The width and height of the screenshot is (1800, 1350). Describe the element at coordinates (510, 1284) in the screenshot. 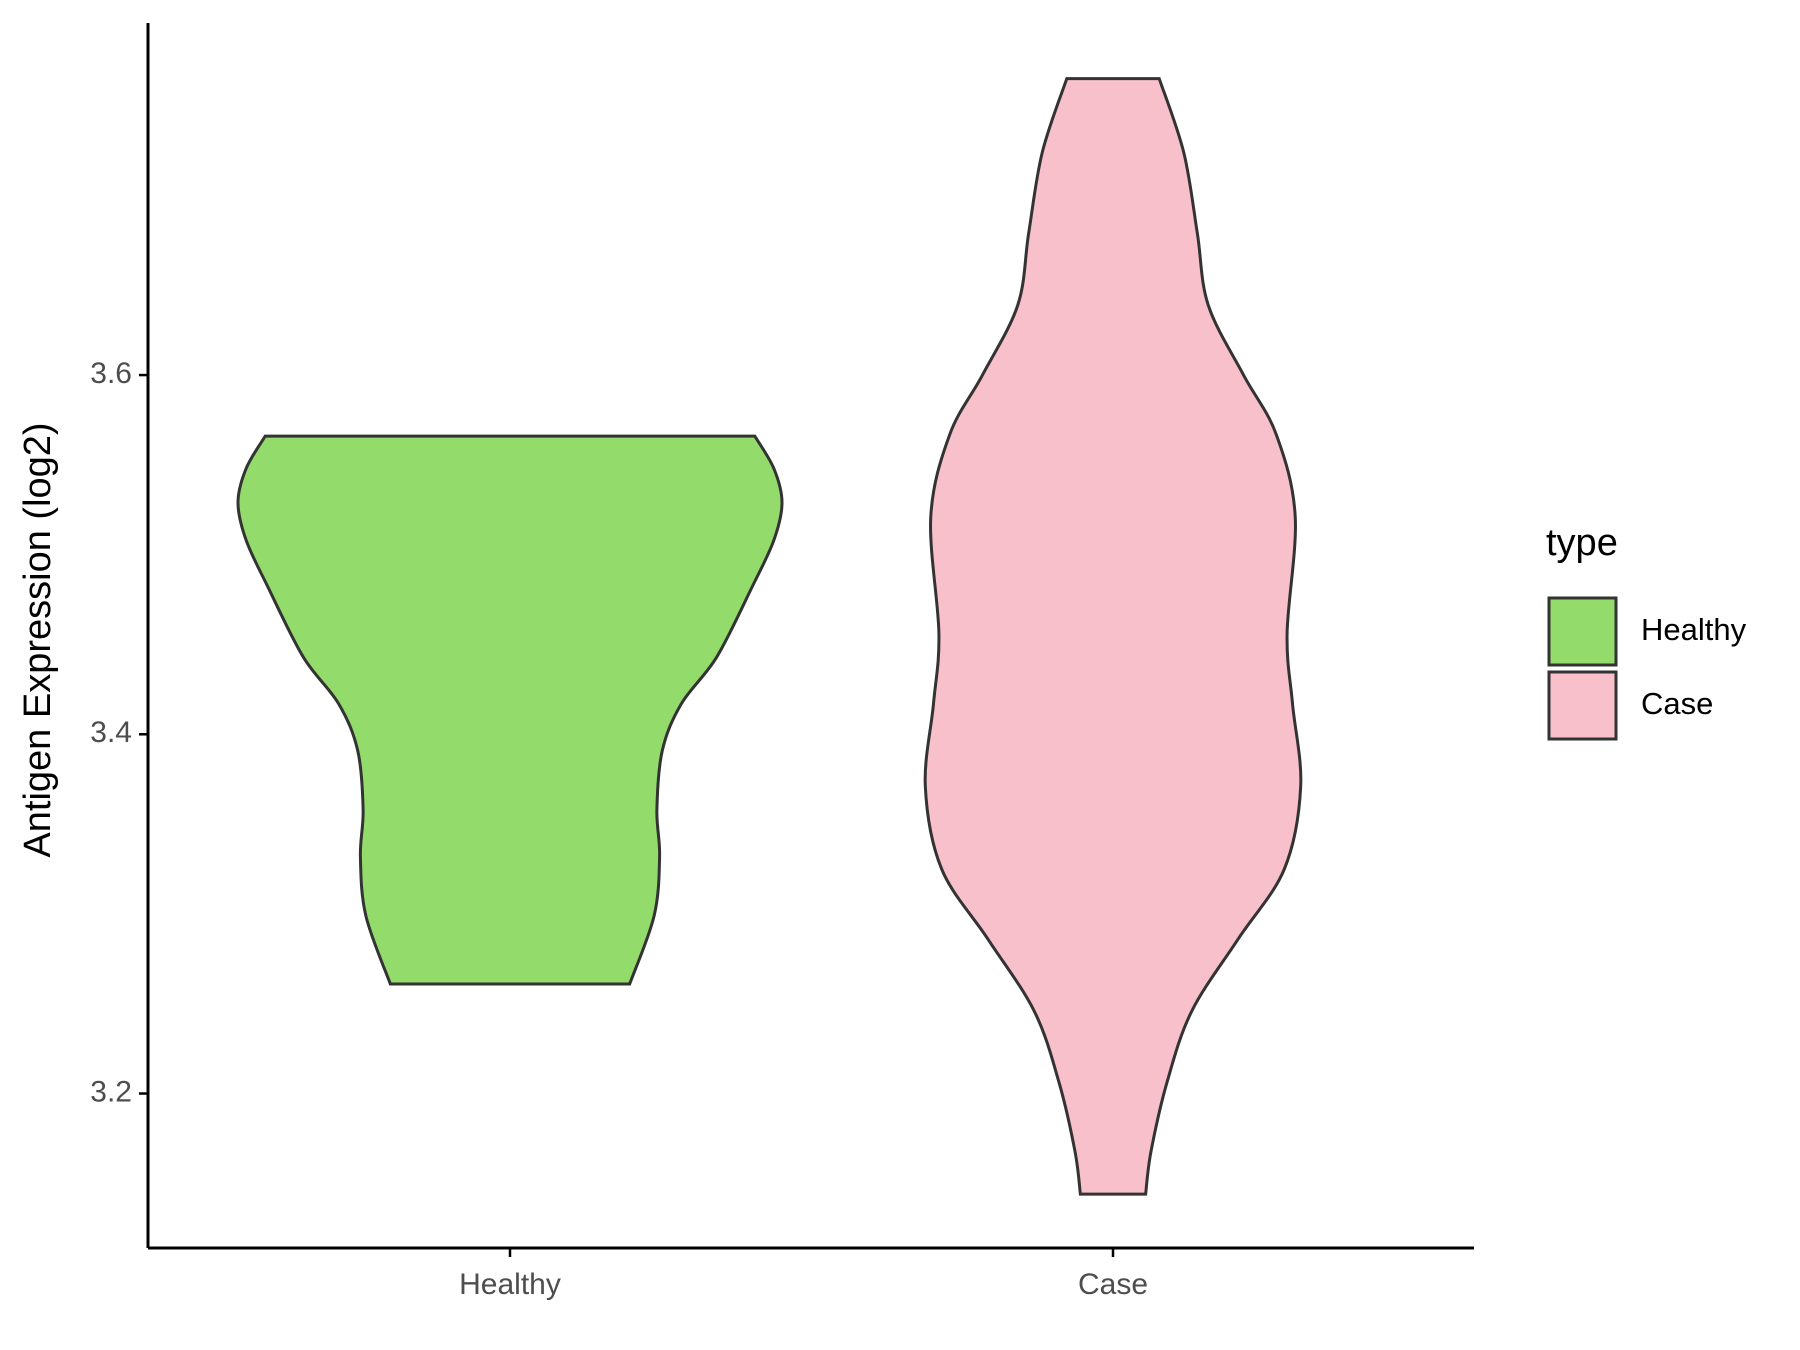

I see `x-tick-label: Healthy` at that location.